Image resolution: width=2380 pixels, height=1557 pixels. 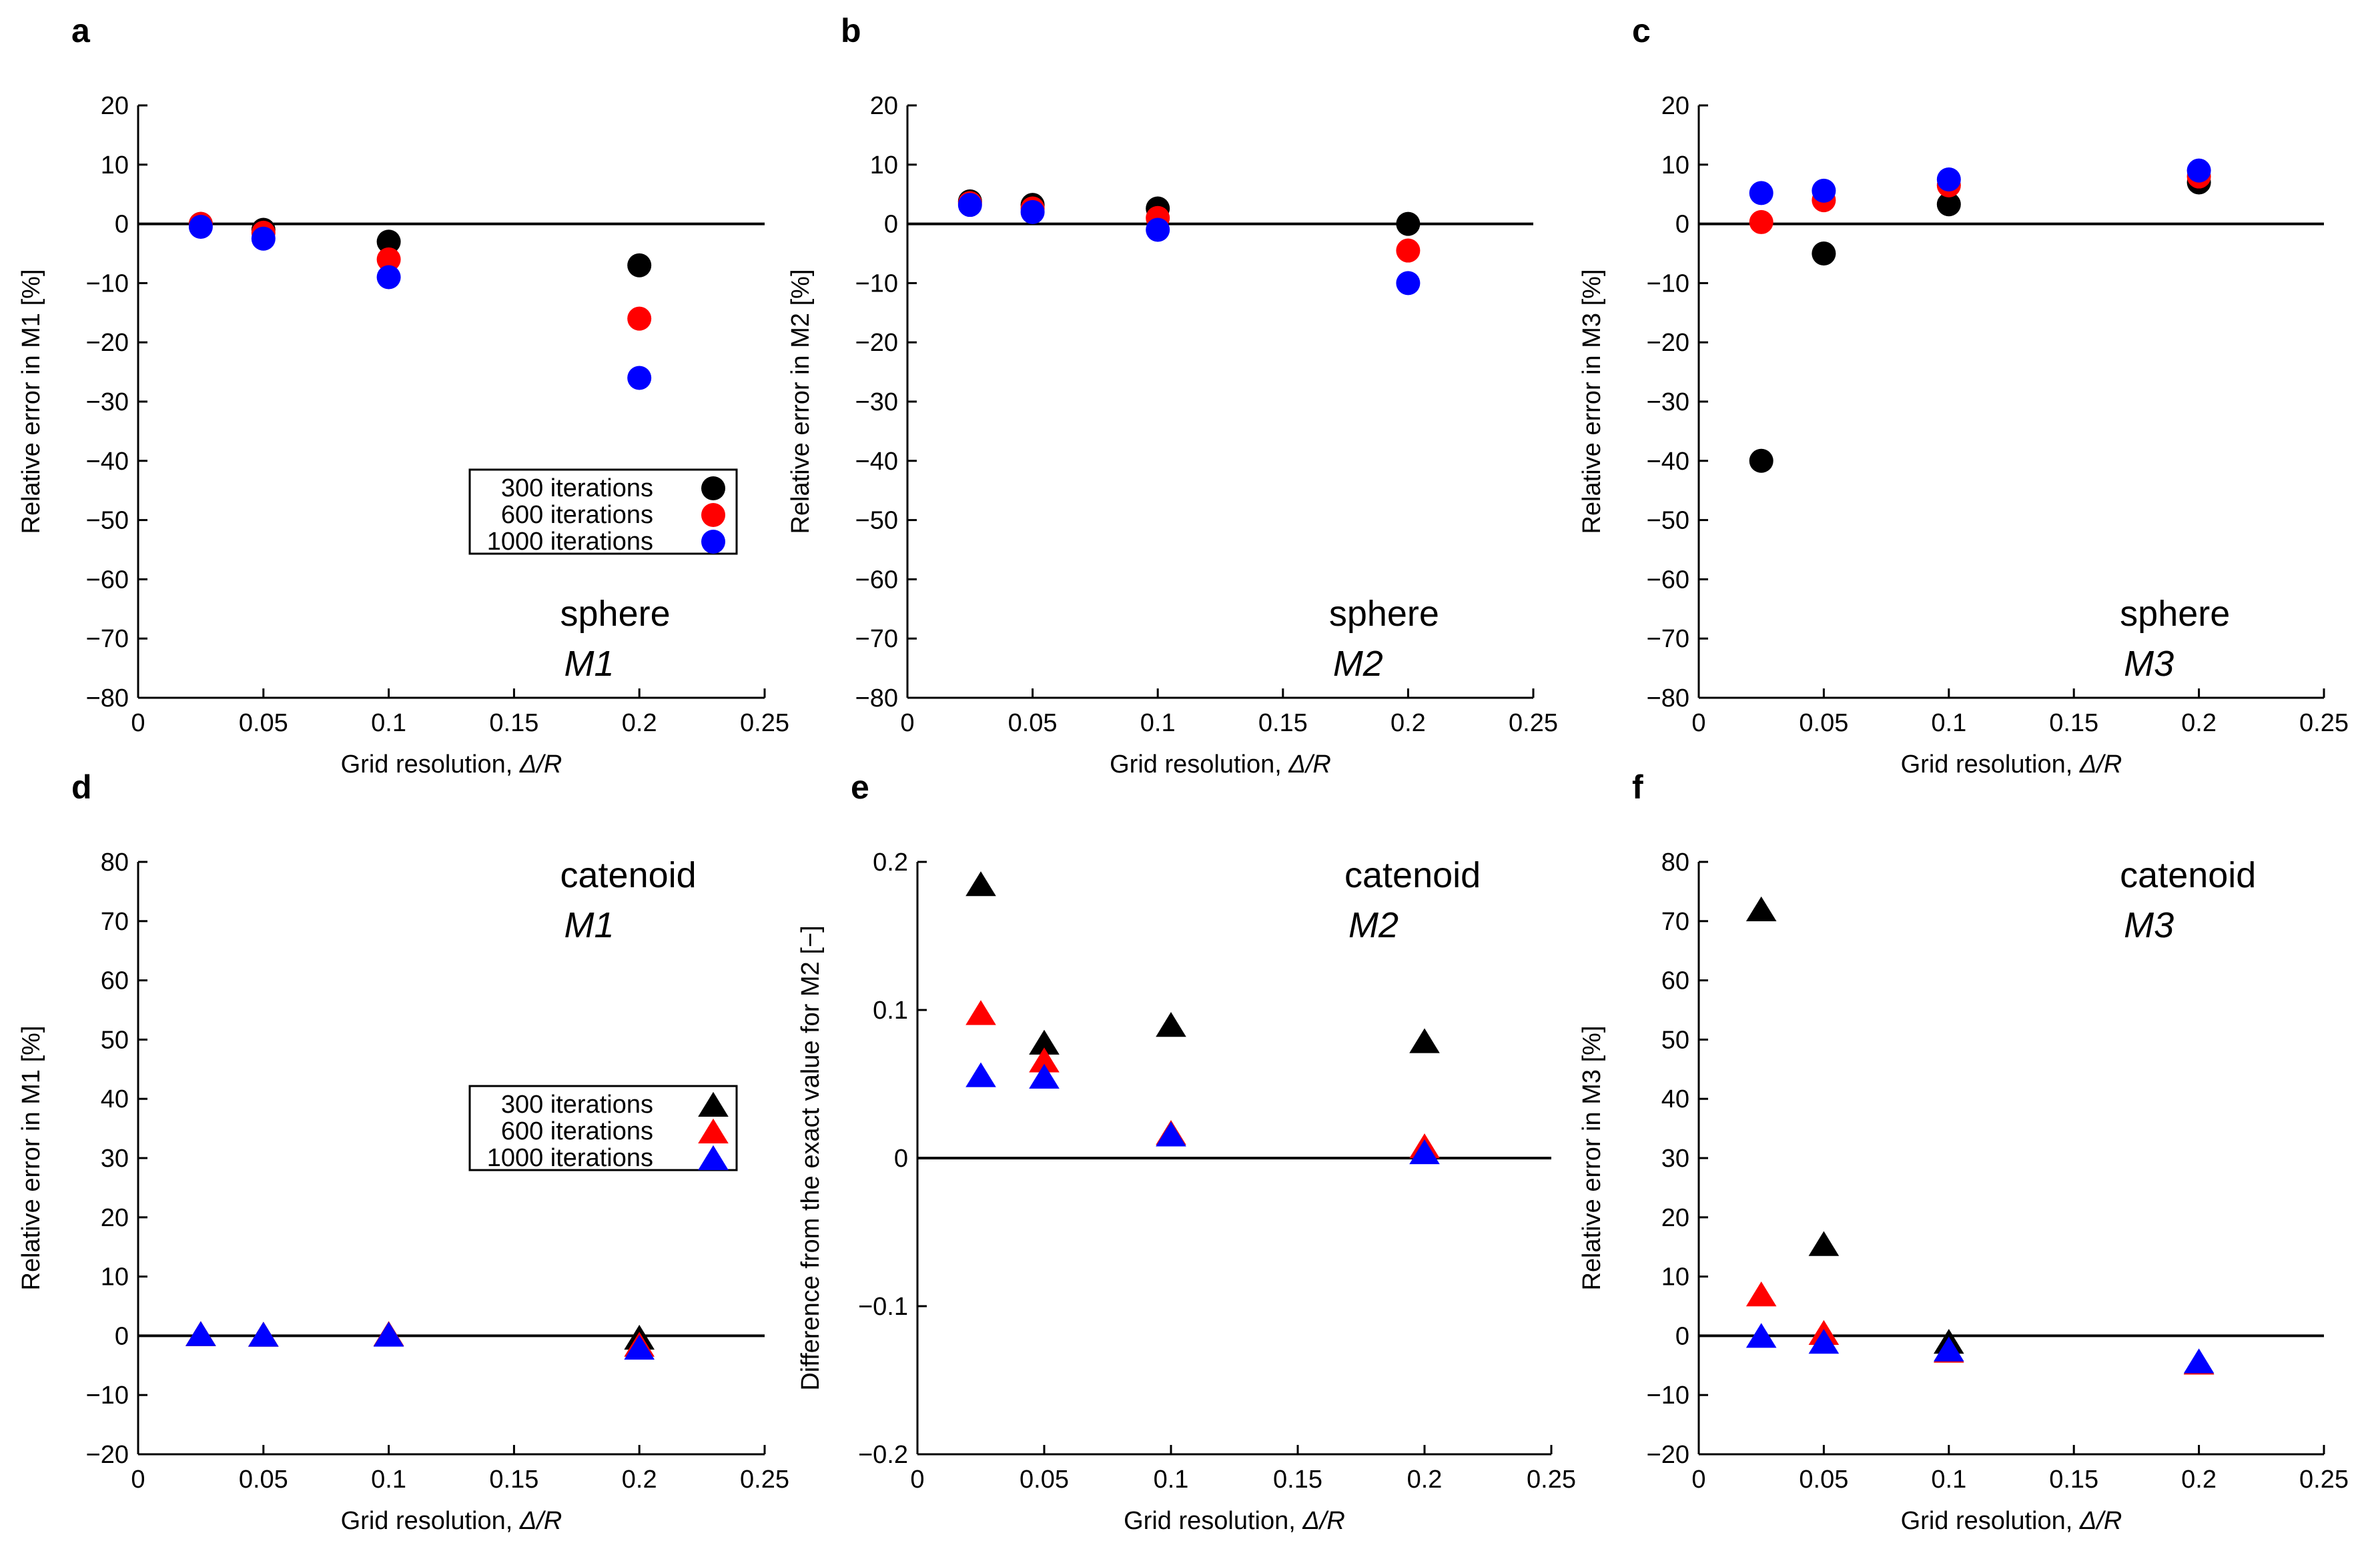 What do you see at coordinates (1637, 787) in the screenshot?
I see `panel-letter: f` at bounding box center [1637, 787].